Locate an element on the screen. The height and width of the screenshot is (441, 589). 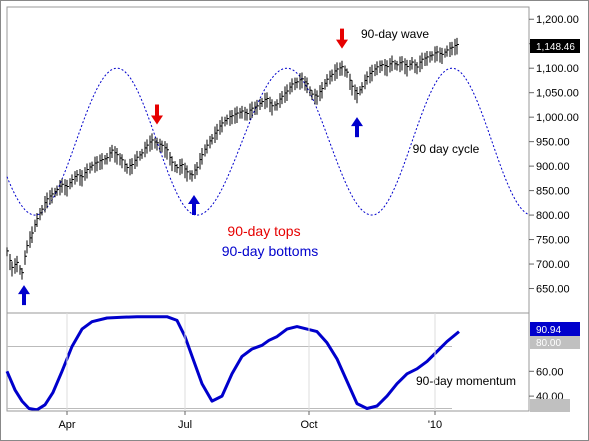
momentum-value-badge is located at coordinates (555, 329).